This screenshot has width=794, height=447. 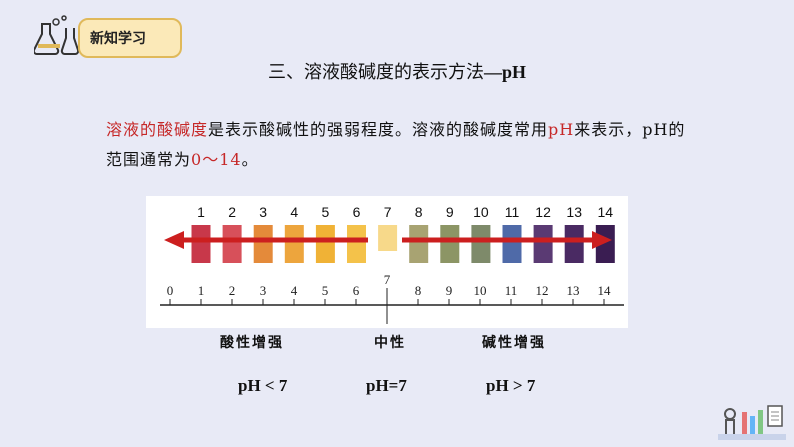 I want to click on strip-number: 3, so click(x=263, y=212).